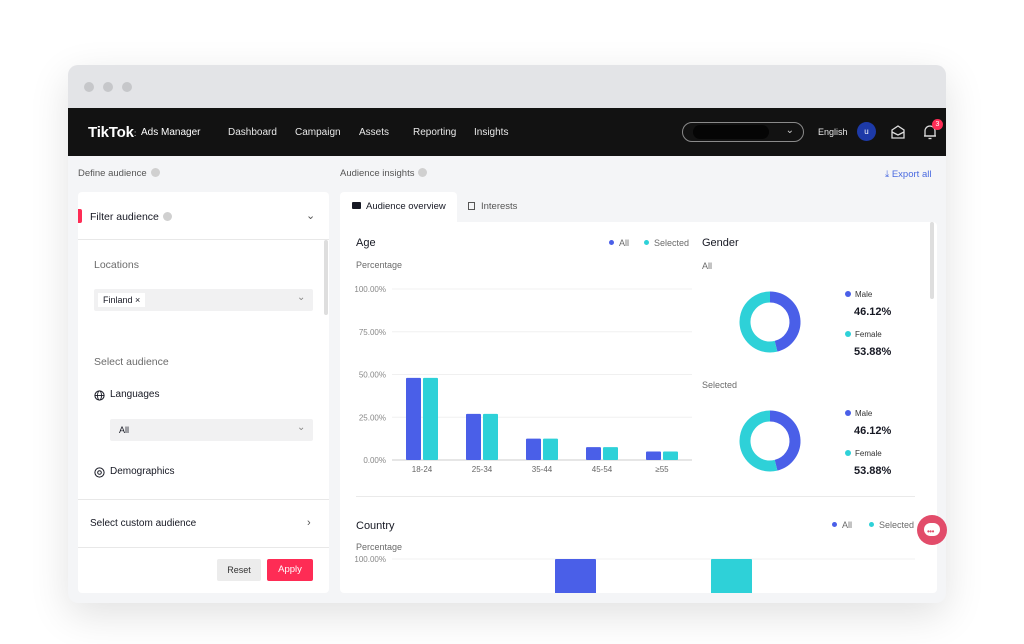  What do you see at coordinates (435, 132) in the screenshot?
I see `nav-reporting: Reporting` at bounding box center [435, 132].